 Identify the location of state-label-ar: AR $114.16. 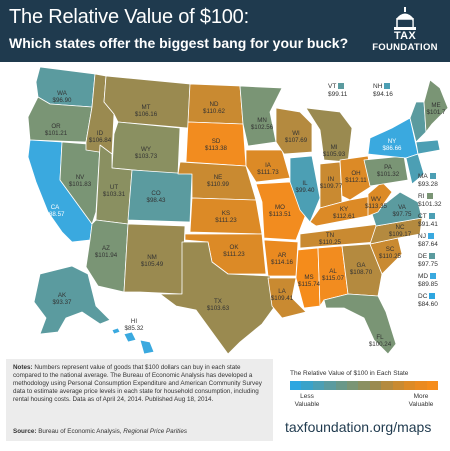
(282, 259).